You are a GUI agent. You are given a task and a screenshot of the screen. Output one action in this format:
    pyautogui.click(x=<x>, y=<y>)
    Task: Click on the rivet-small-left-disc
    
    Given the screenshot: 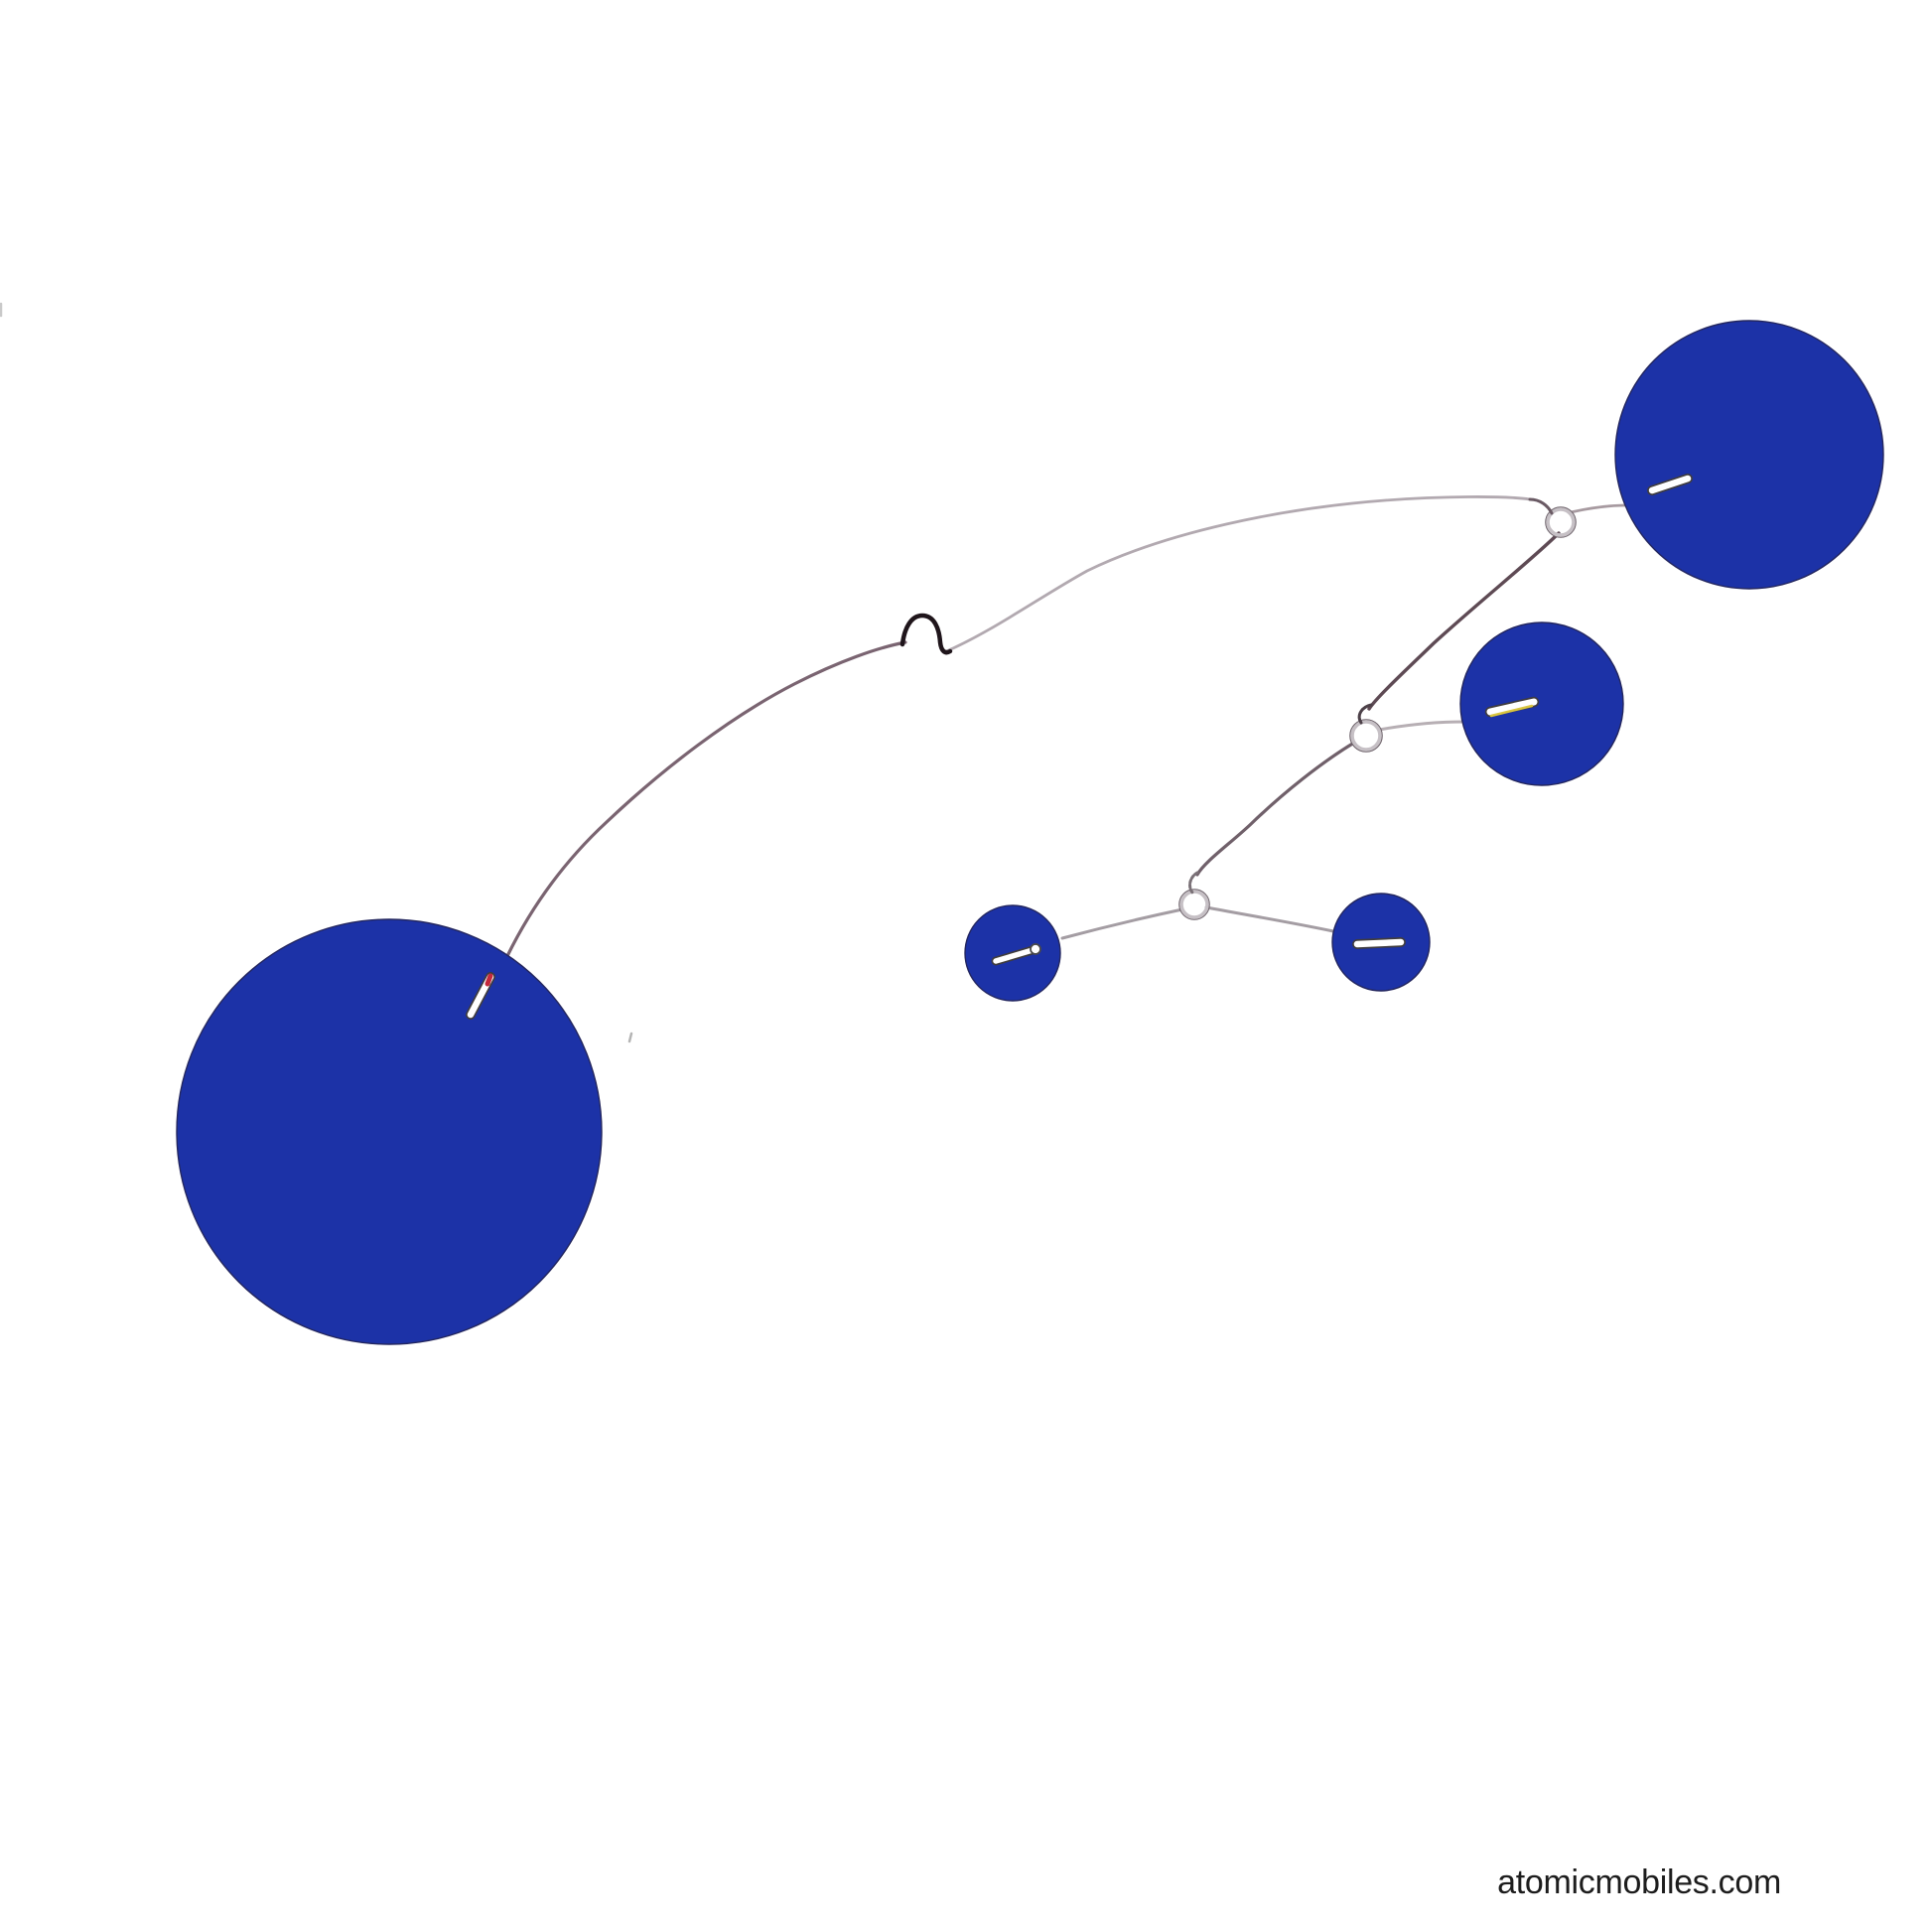 What is the action you would take?
    pyautogui.click(x=1014, y=955)
    